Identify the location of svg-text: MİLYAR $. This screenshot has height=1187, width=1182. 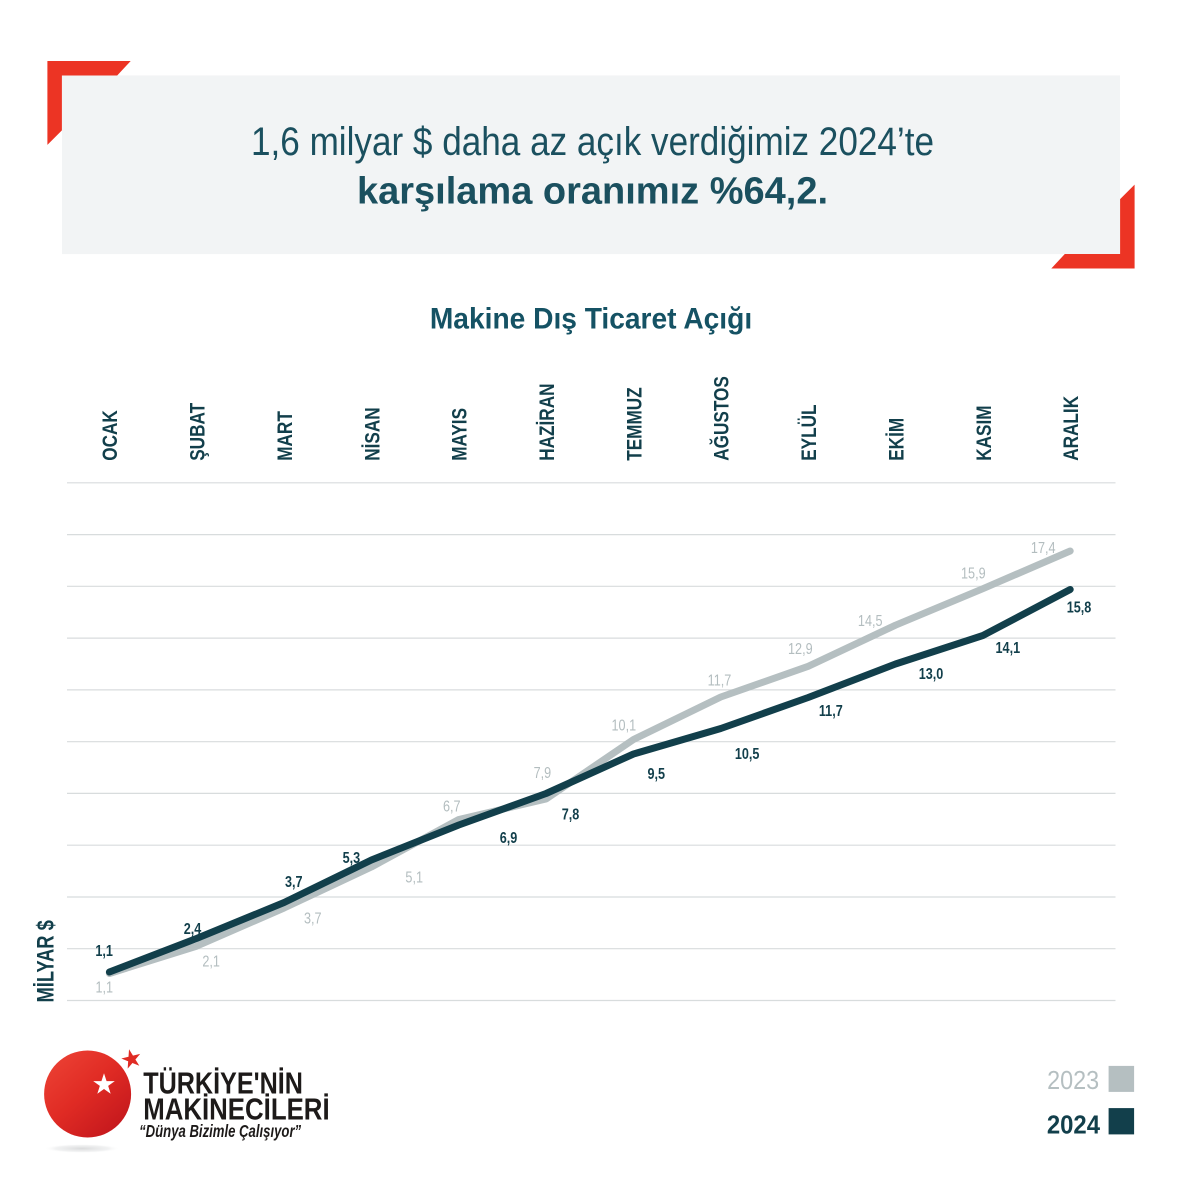
(45, 961).